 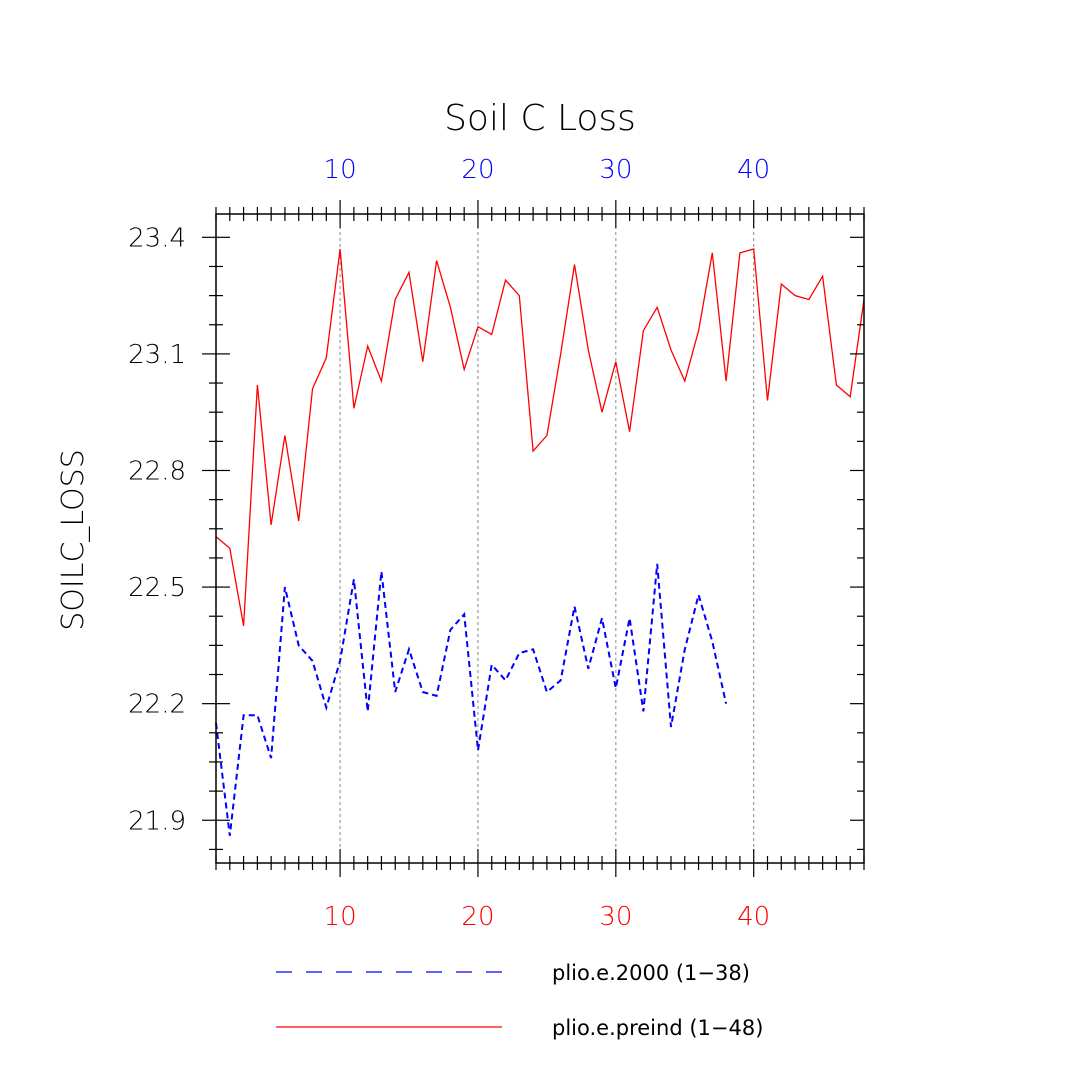 I want to click on x-tick-label-bottom-20: 20, so click(x=477, y=917).